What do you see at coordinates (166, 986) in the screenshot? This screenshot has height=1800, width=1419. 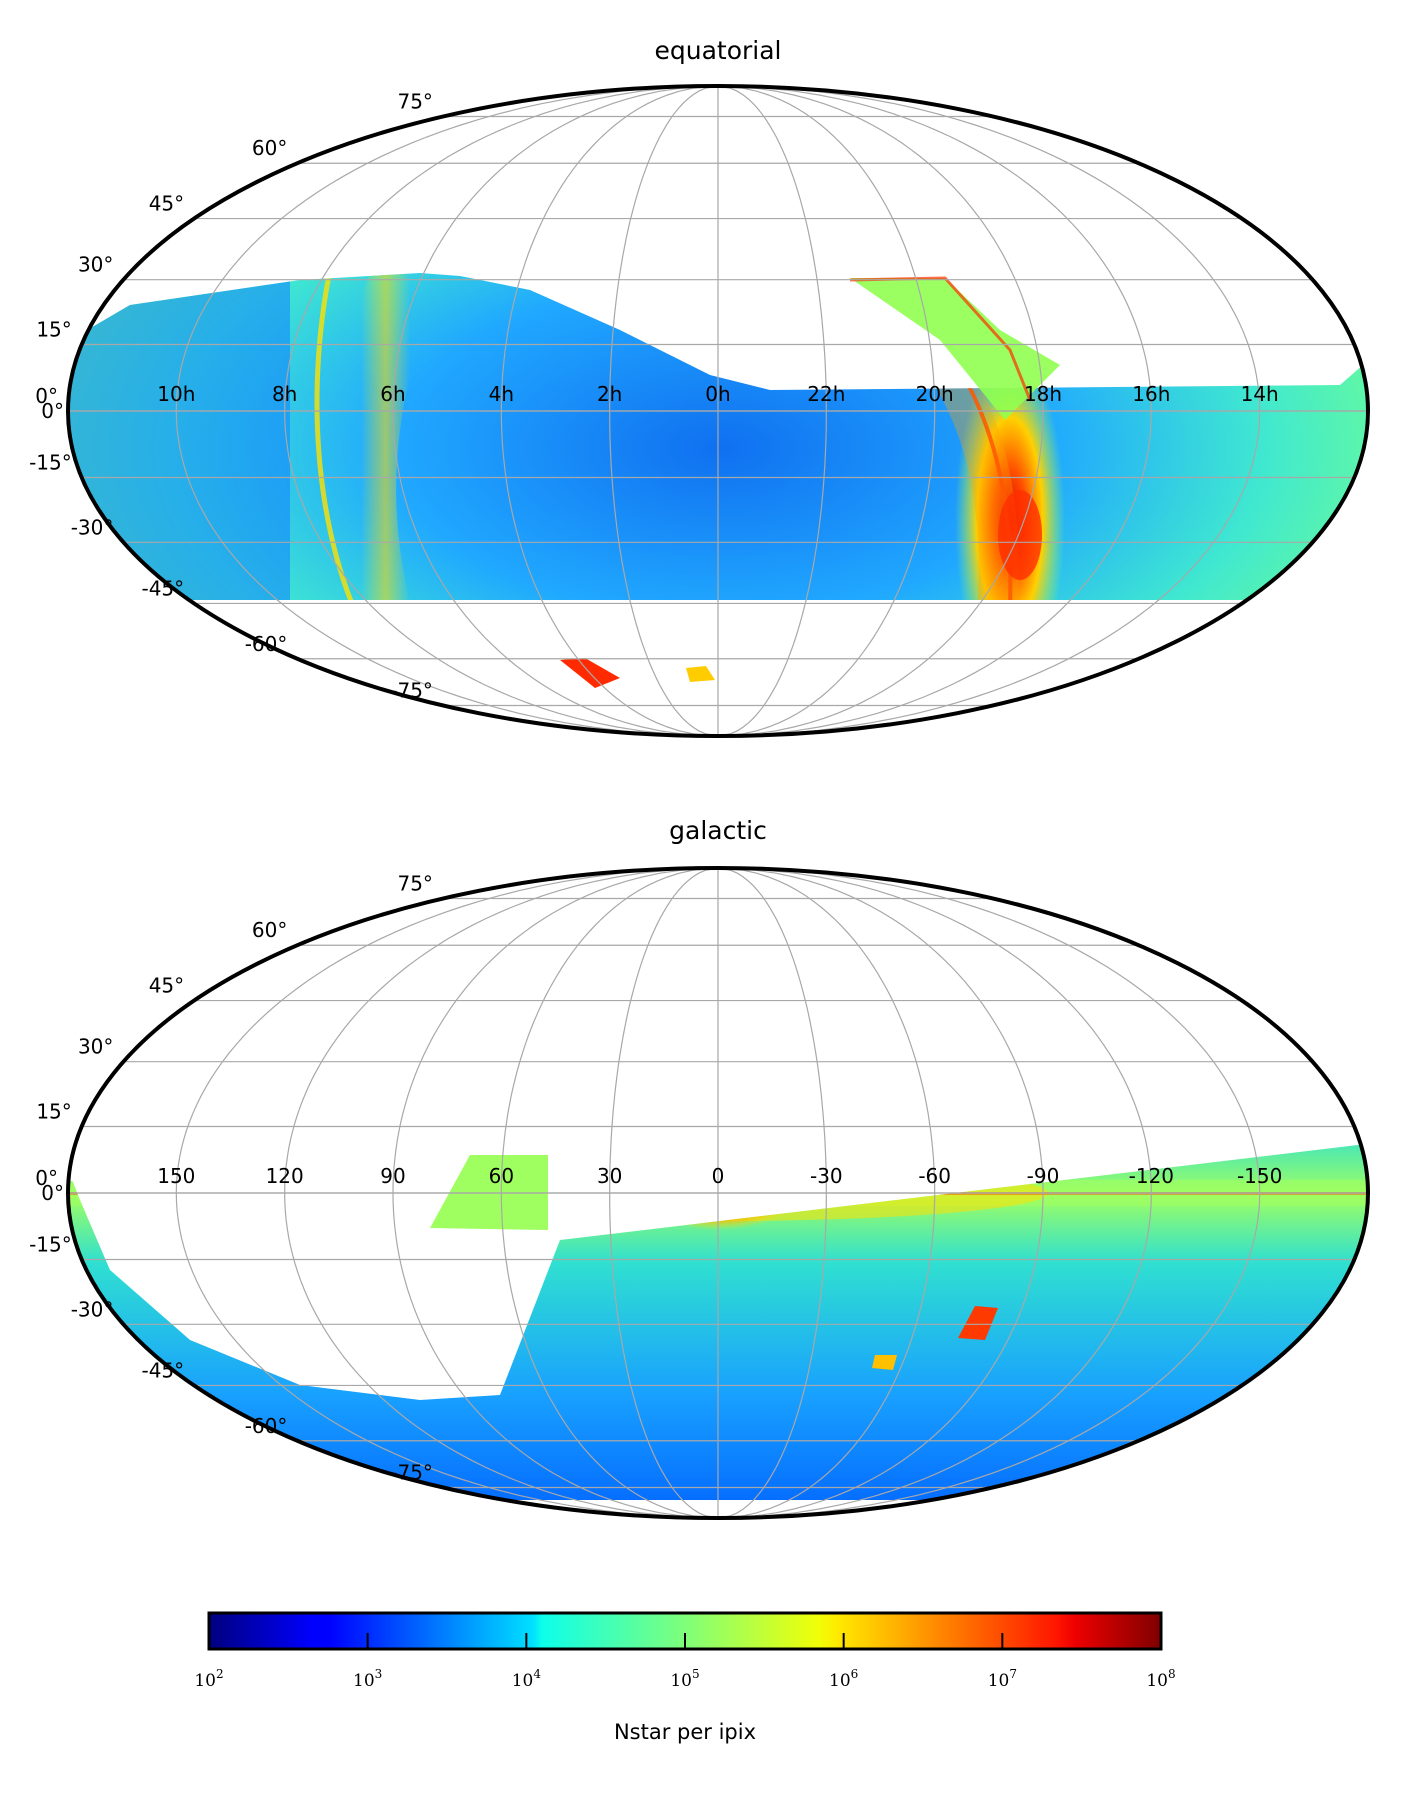 I see `galactic-lat-label: 45°` at bounding box center [166, 986].